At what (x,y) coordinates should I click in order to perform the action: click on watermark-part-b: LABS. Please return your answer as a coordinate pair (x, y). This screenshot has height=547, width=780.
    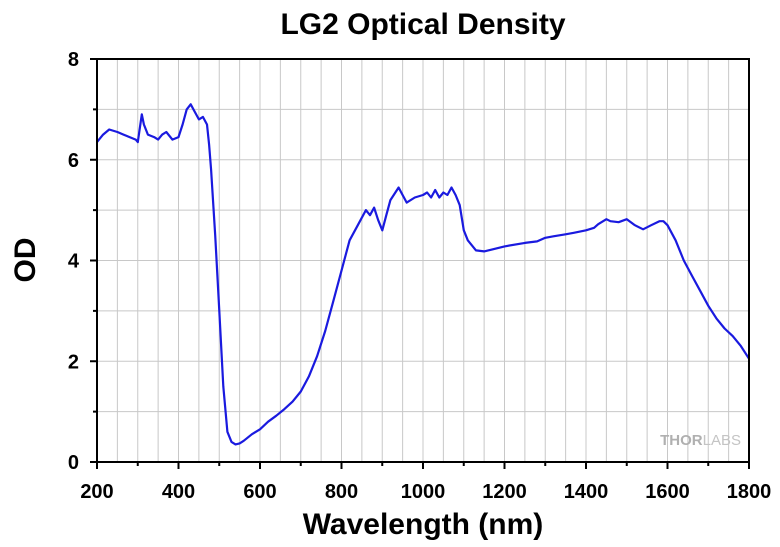
    Looking at the image, I should click on (722, 440).